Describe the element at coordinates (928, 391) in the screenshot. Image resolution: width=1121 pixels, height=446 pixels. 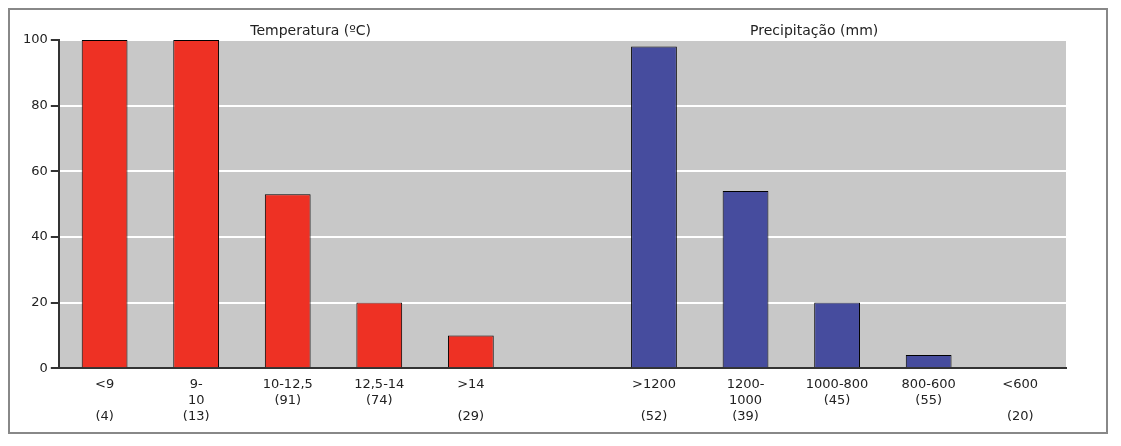
I see `x-tick-label: 800-600 (55)` at that location.